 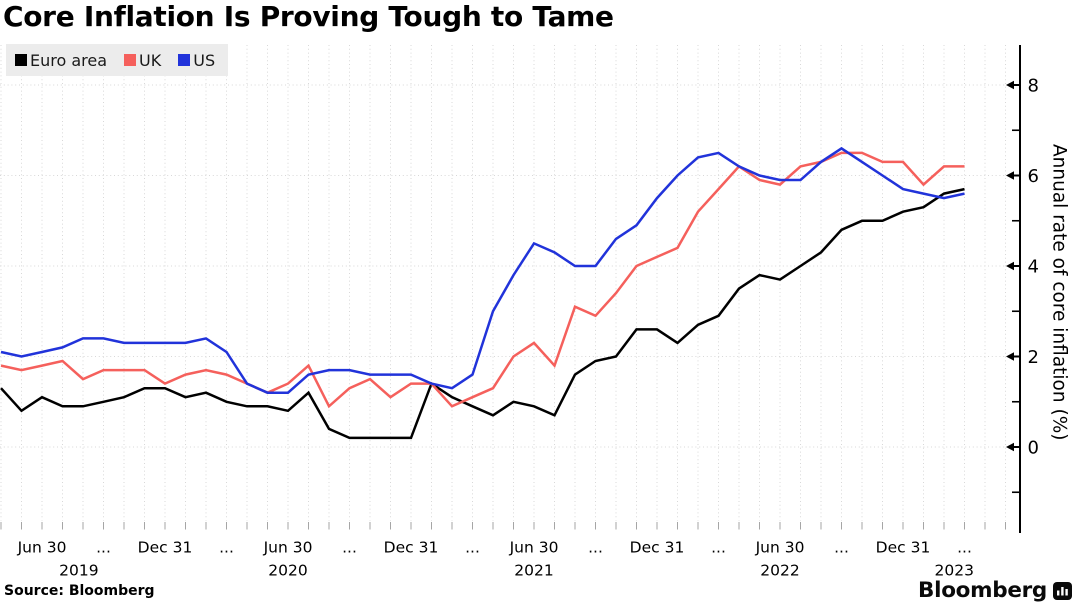 What do you see at coordinates (982, 590) in the screenshot?
I see `bloomberg-logo-text: Bloomberg` at bounding box center [982, 590].